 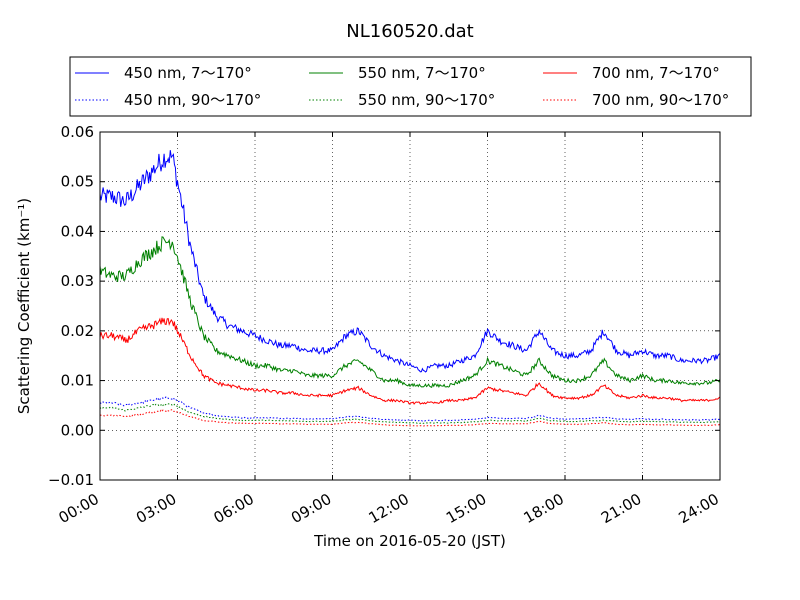 I want to click on legend-label: 700 nm, 7～170°, so click(x=656, y=73).